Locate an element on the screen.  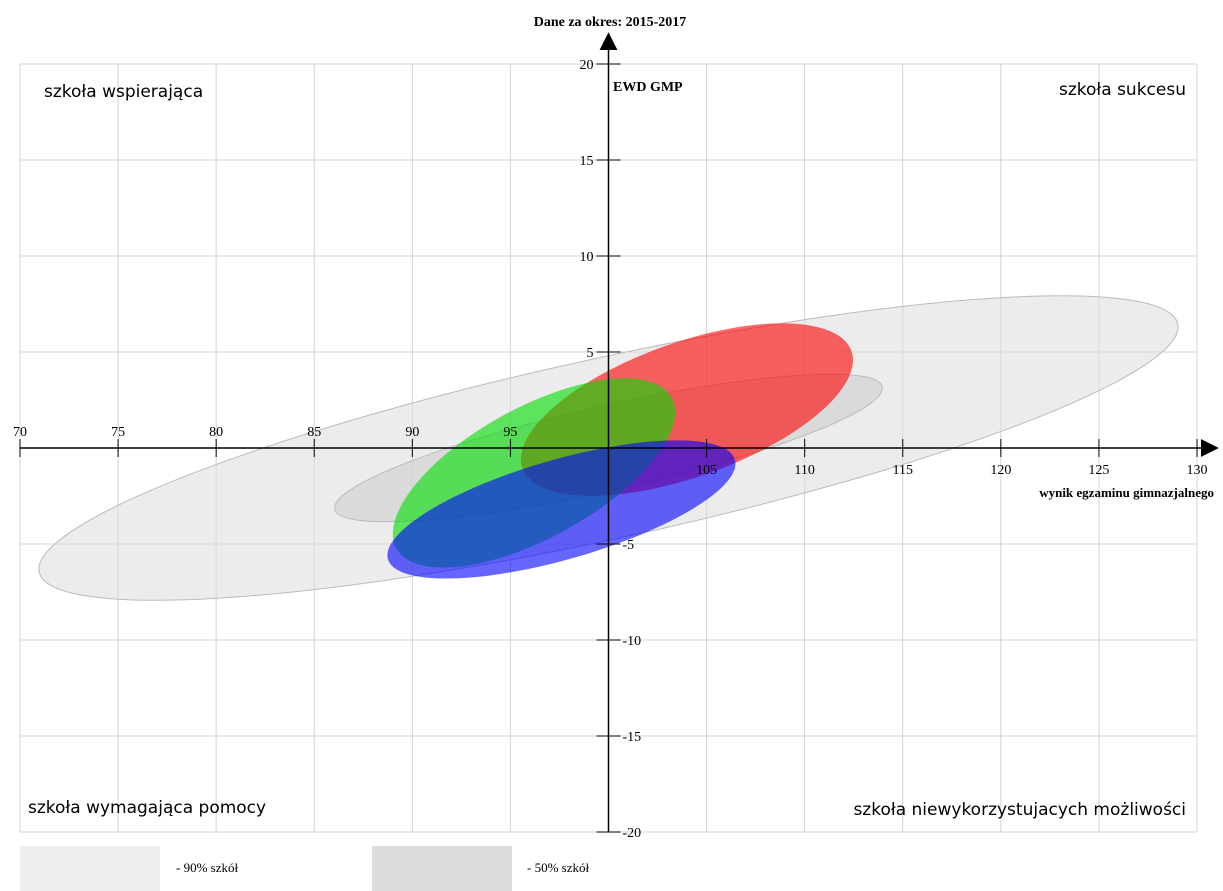
x-tick-label: 70 is located at coordinates (20, 432).